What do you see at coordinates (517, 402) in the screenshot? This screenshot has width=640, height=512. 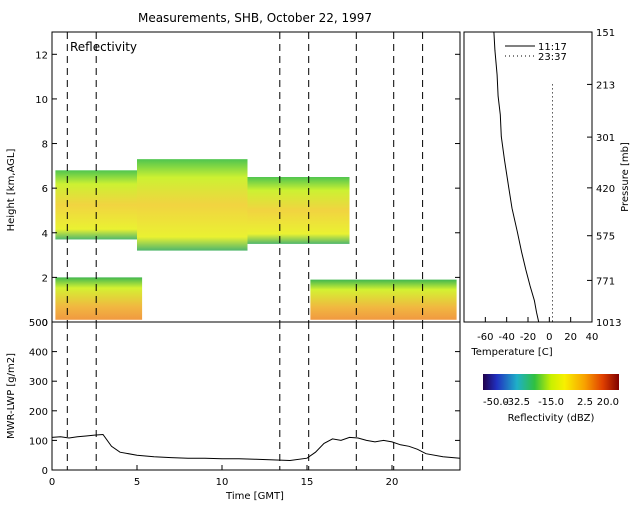 I see `colorbar-tick-label: -32.5` at bounding box center [517, 402].